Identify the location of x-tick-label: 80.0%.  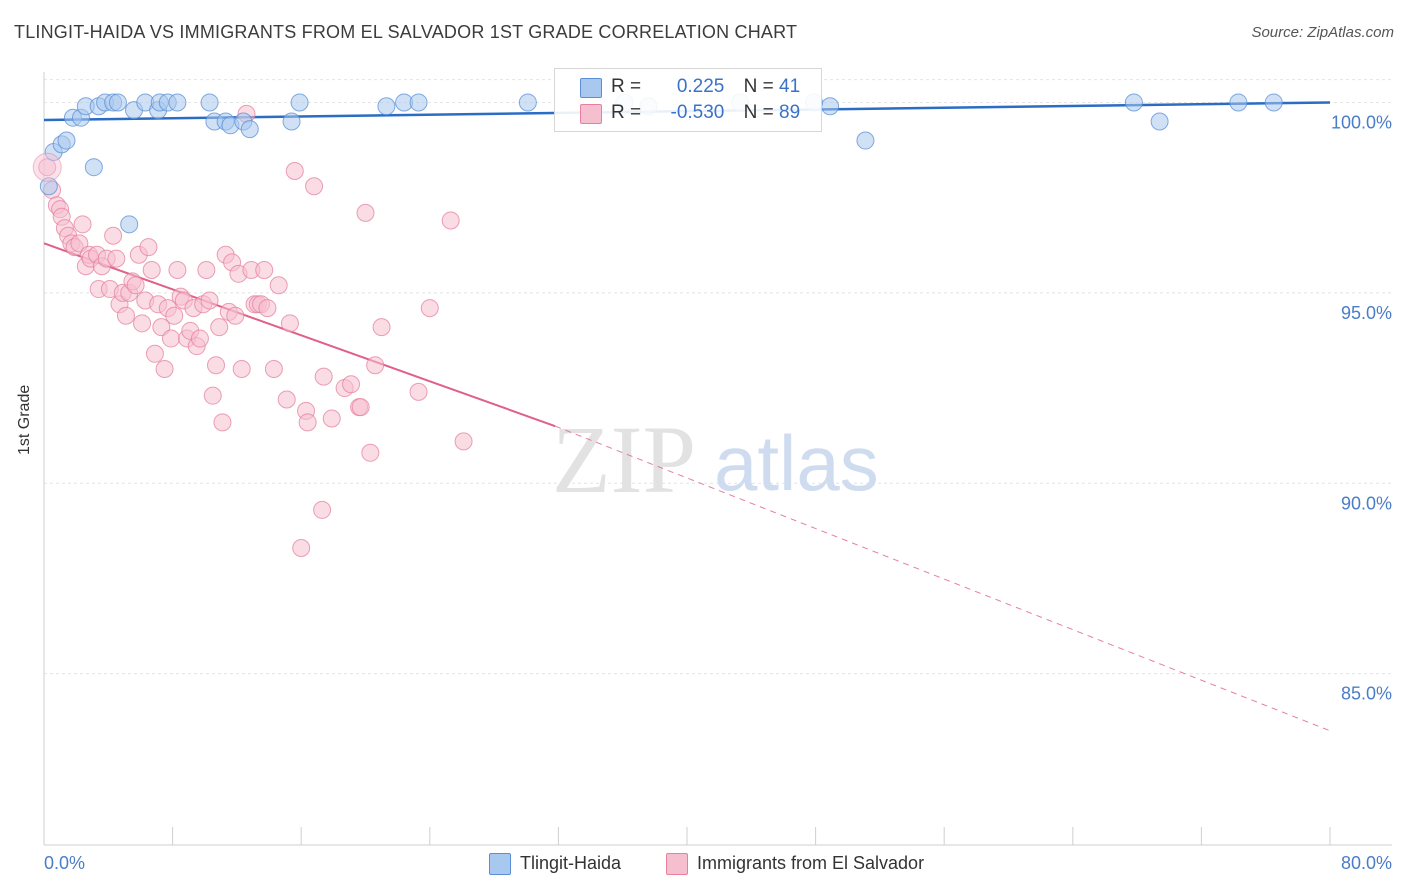
(1366, 863).